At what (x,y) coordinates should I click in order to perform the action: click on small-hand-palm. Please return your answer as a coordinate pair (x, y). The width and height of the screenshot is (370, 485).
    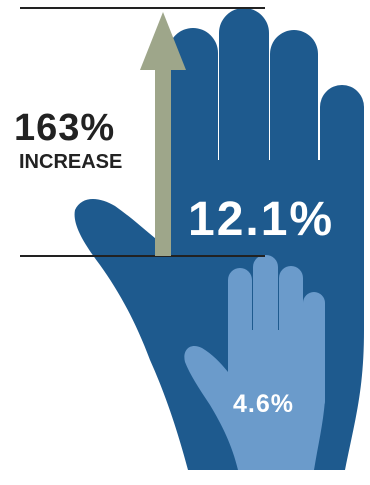
    Looking at the image, I should click on (254, 400).